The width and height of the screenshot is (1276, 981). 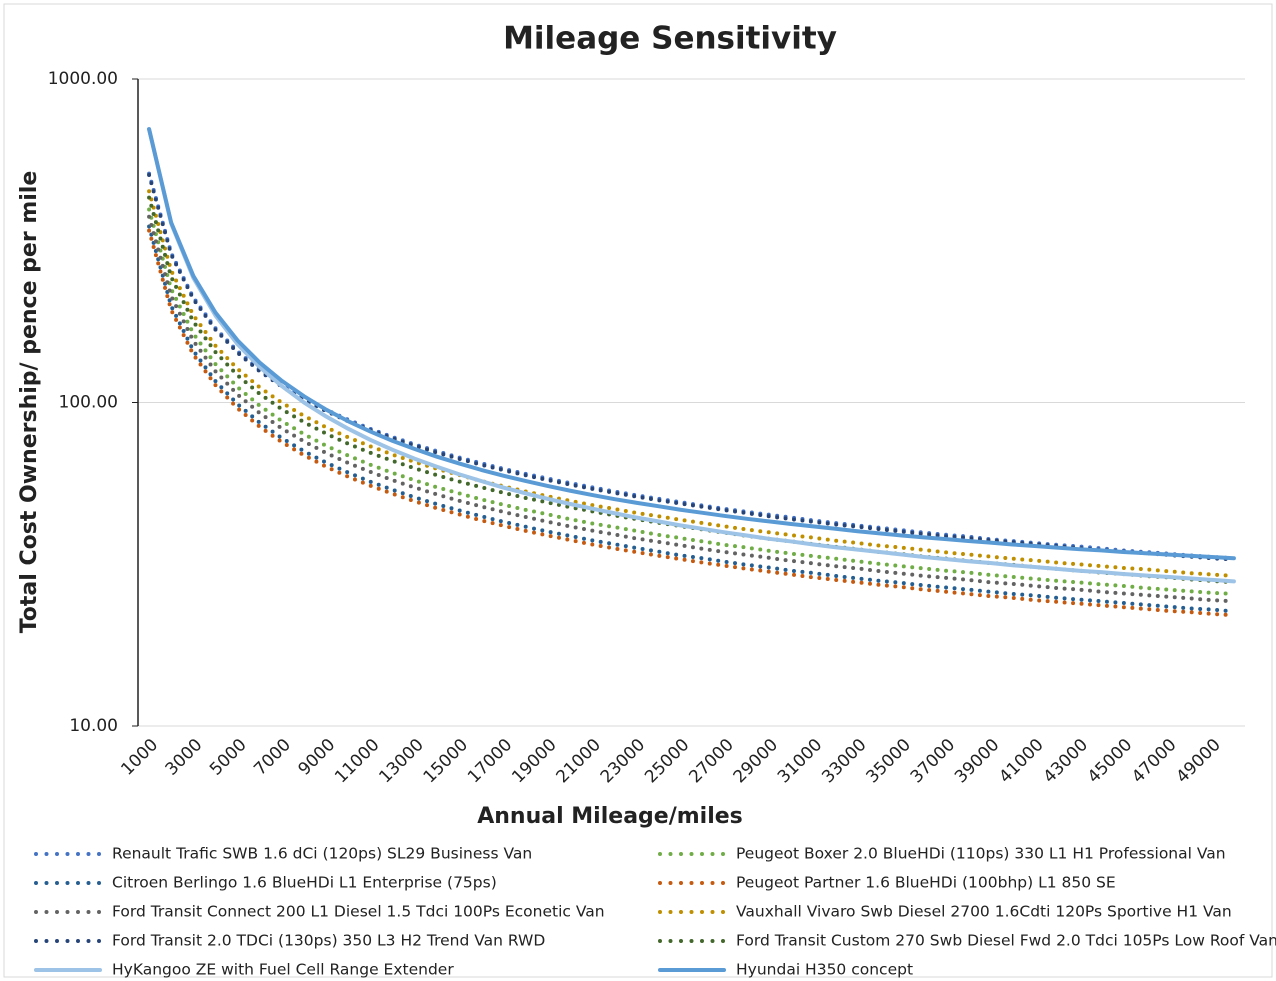 What do you see at coordinates (824, 970) in the screenshot?
I see `legend-label: Hyundai H350 concept` at bounding box center [824, 970].